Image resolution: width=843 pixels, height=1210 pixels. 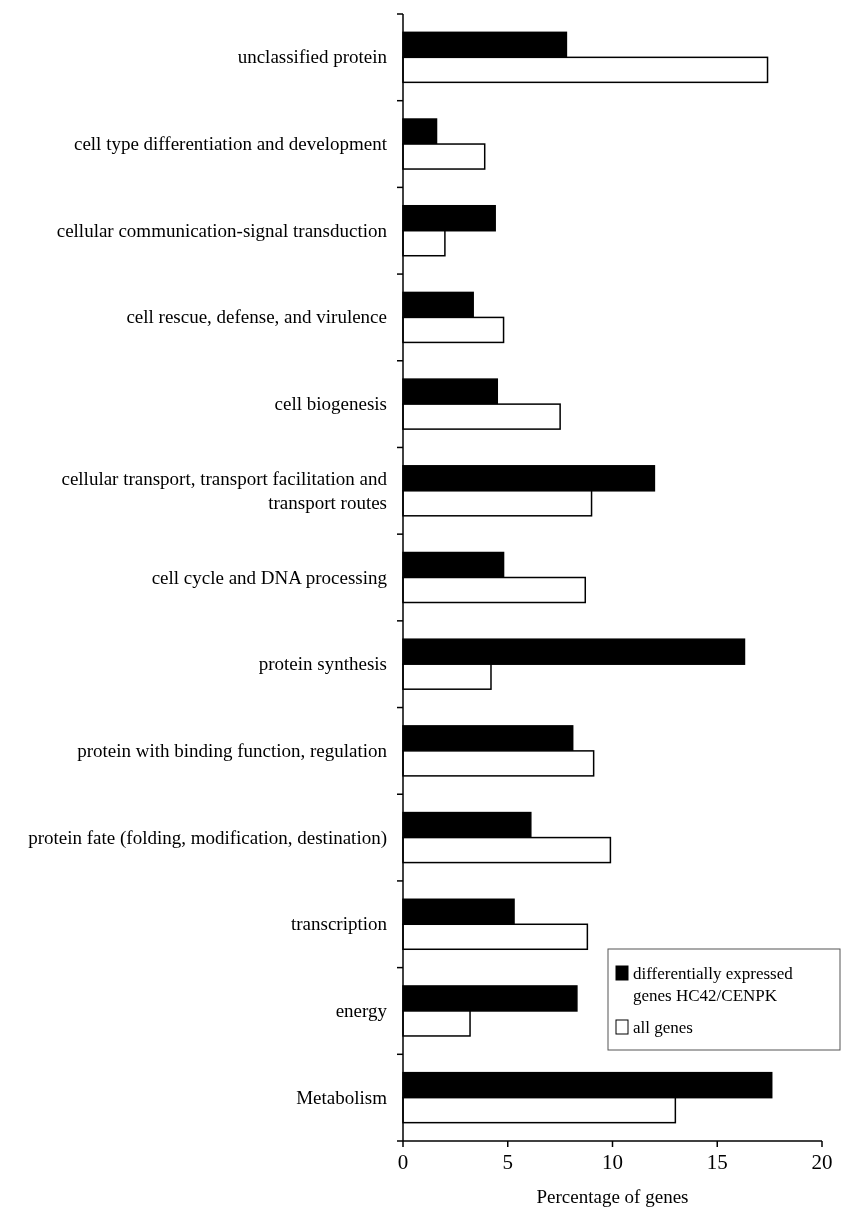 What do you see at coordinates (403, 1162) in the screenshot?
I see `x-tick-label: 0` at bounding box center [403, 1162].